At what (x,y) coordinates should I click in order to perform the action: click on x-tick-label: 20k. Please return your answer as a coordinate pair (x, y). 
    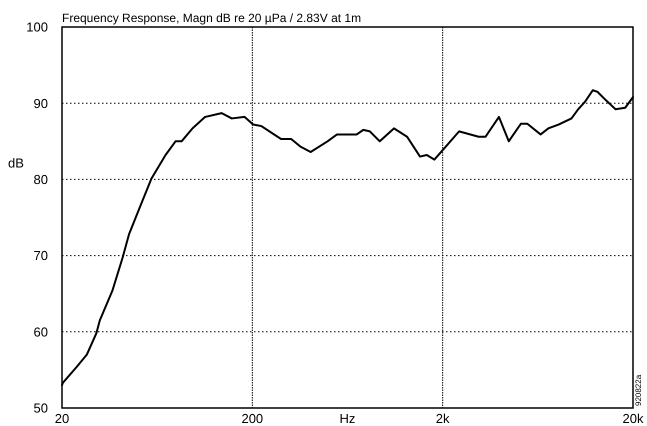
    Looking at the image, I should click on (633, 418).